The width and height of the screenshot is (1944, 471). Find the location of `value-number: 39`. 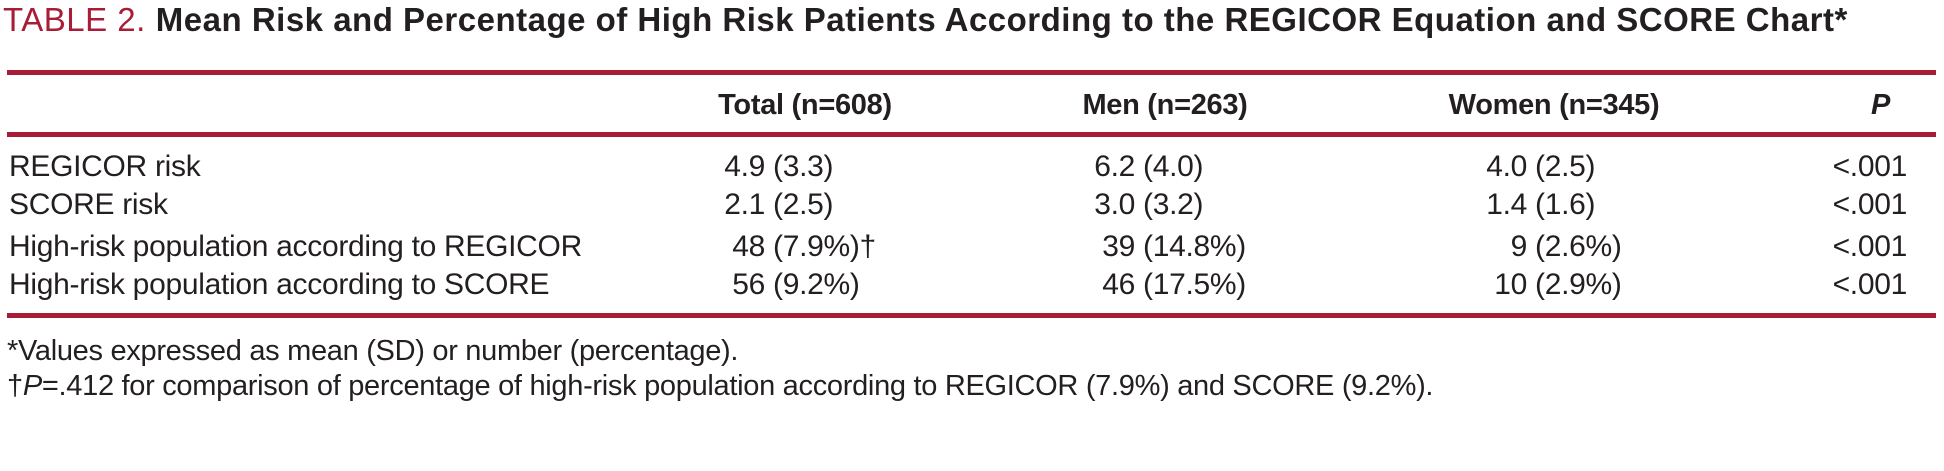

value-number: 39 is located at coordinates (1118, 246).